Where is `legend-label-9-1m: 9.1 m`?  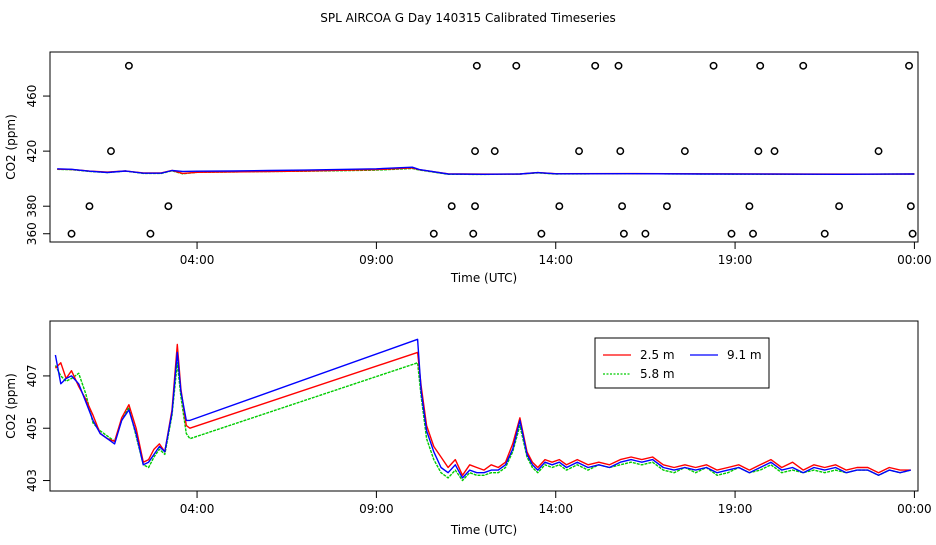 legend-label-9-1m: 9.1 m is located at coordinates (744, 355).